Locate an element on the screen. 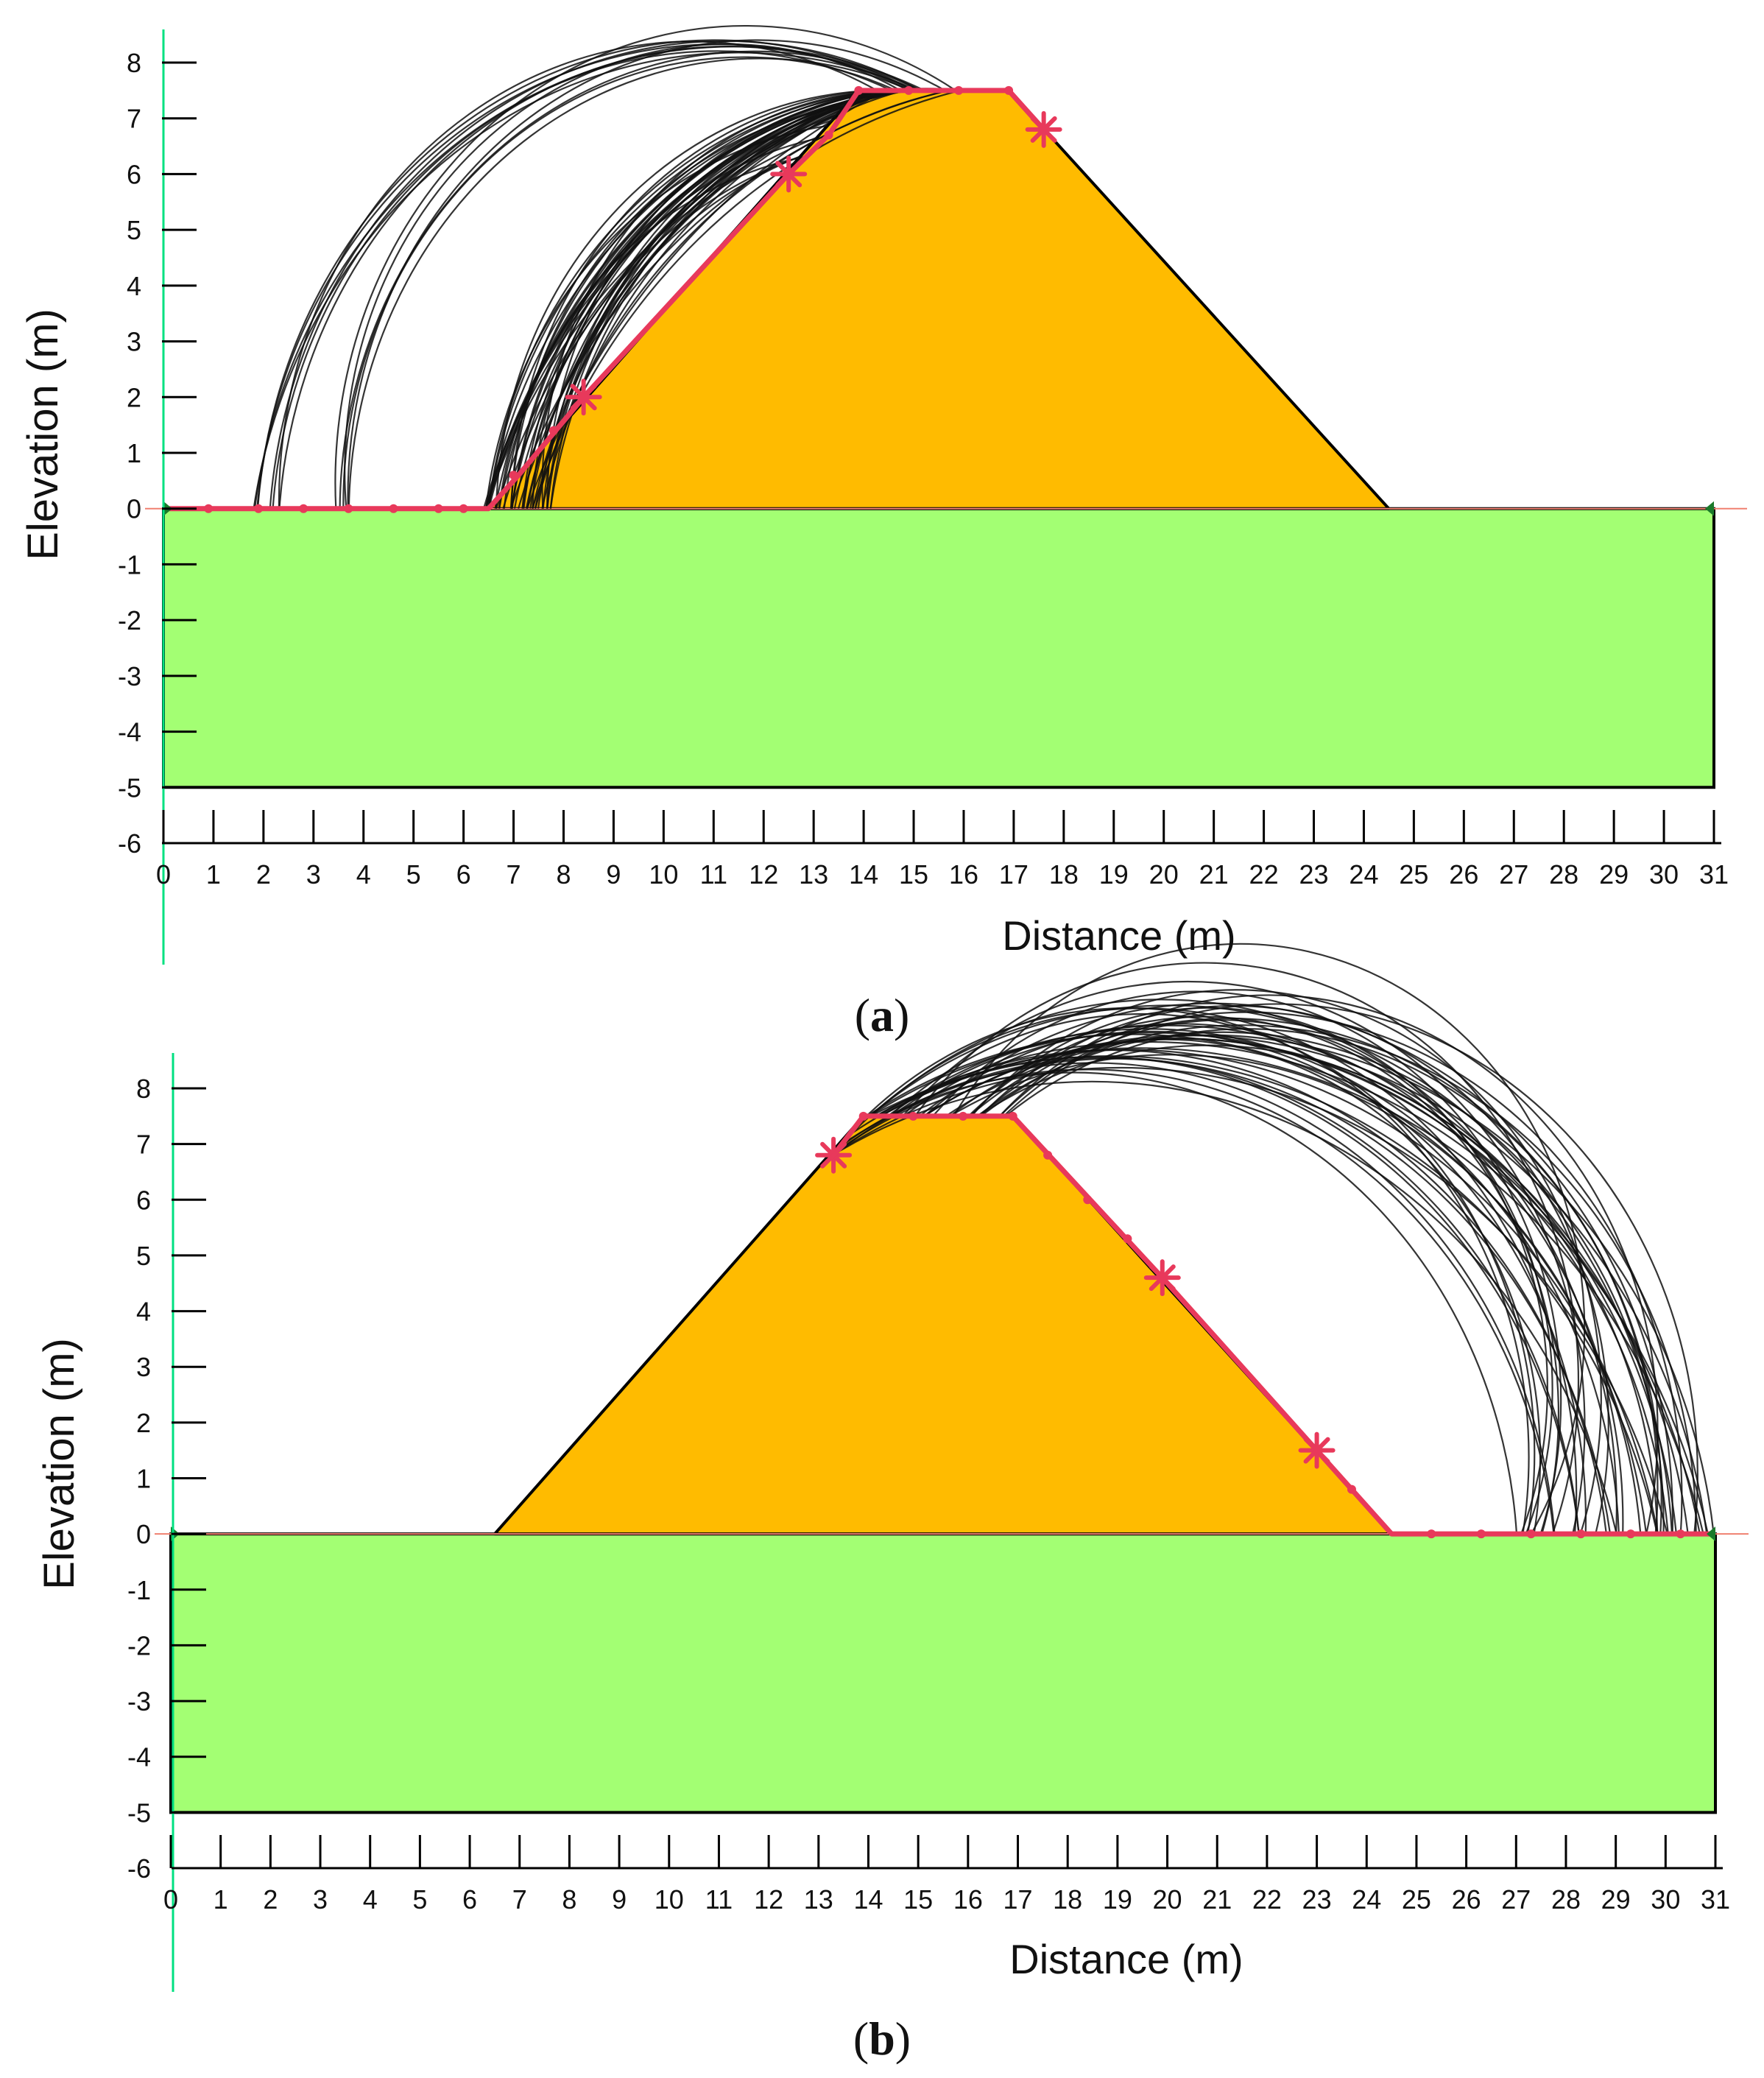 The width and height of the screenshot is (1764, 2078). x-tick-label: 28 is located at coordinates (1566, 1899).